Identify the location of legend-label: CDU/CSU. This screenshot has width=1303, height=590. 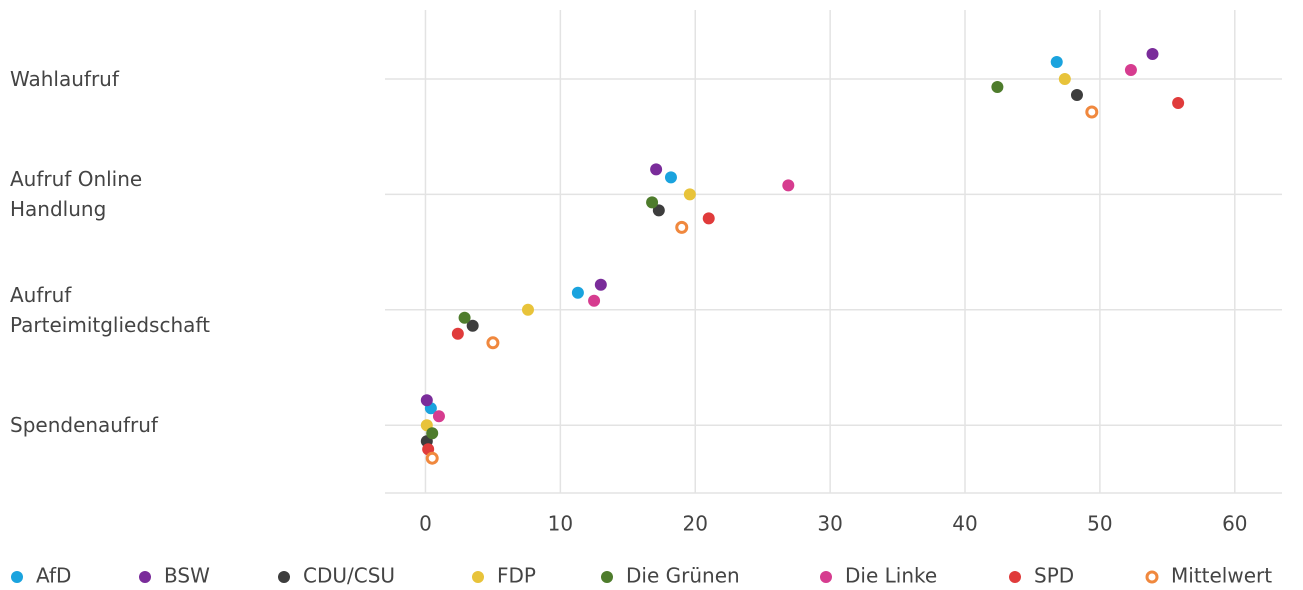
(349, 576).